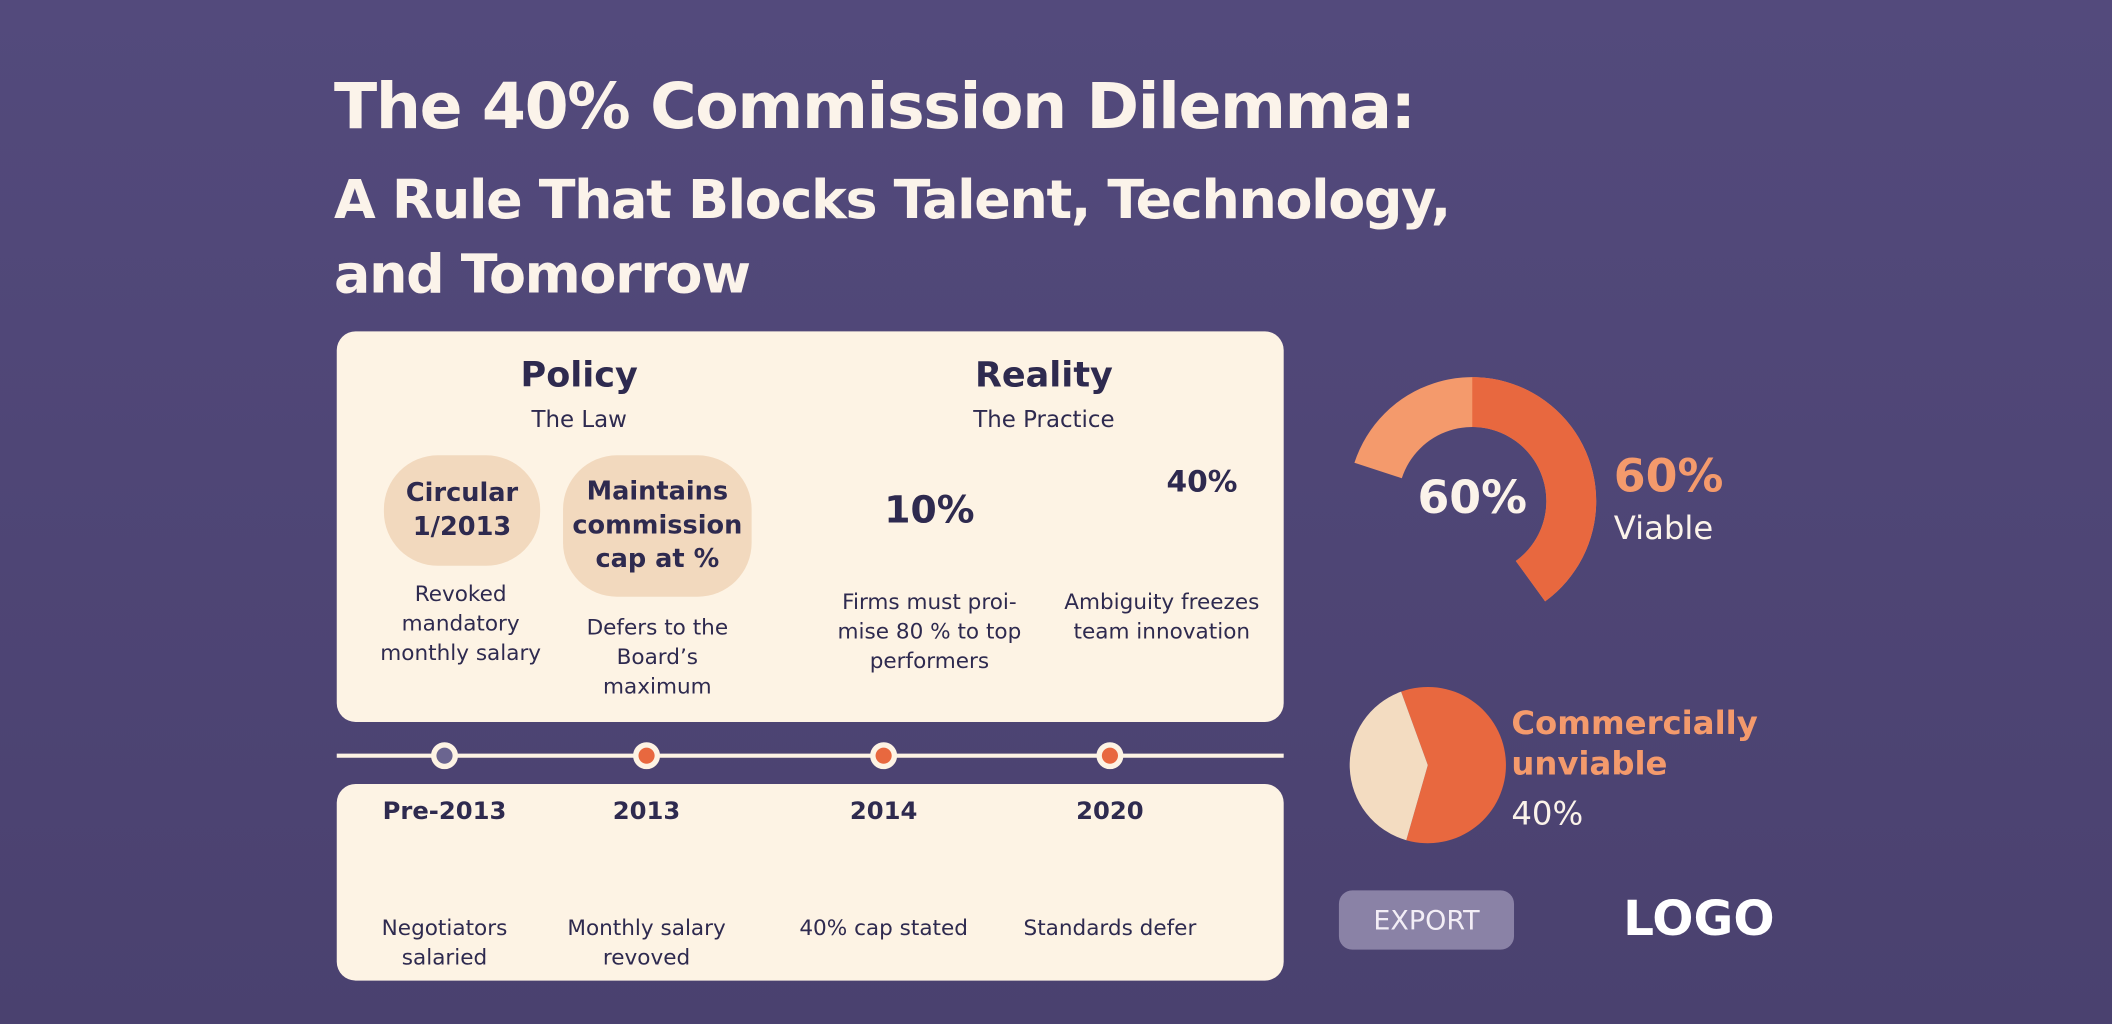  Describe the element at coordinates (444, 942) in the screenshot. I see `timeline-text: Negotiators salaried` at that location.